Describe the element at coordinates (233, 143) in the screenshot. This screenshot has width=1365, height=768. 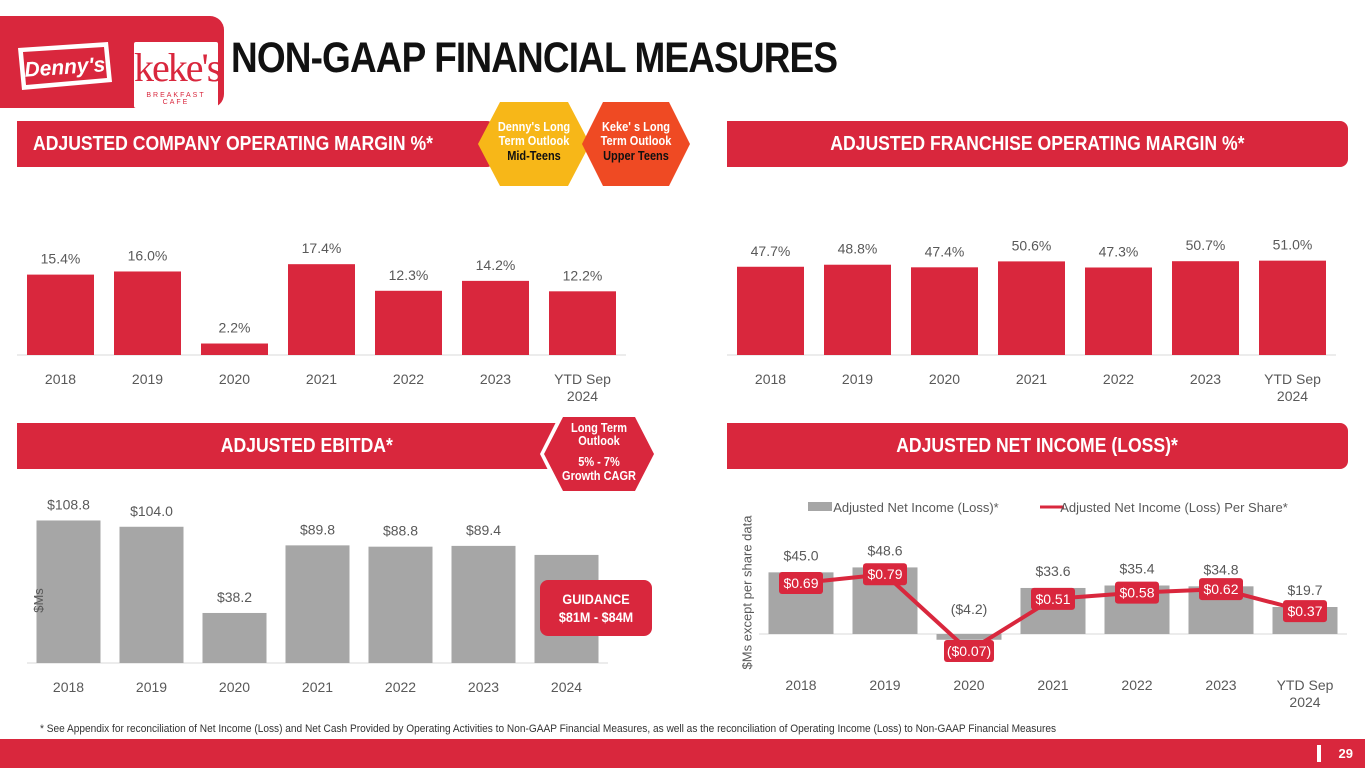
I see `section-title-company-margin: ADJUSTED COMPANY OPERATING MARGIN %*` at that location.